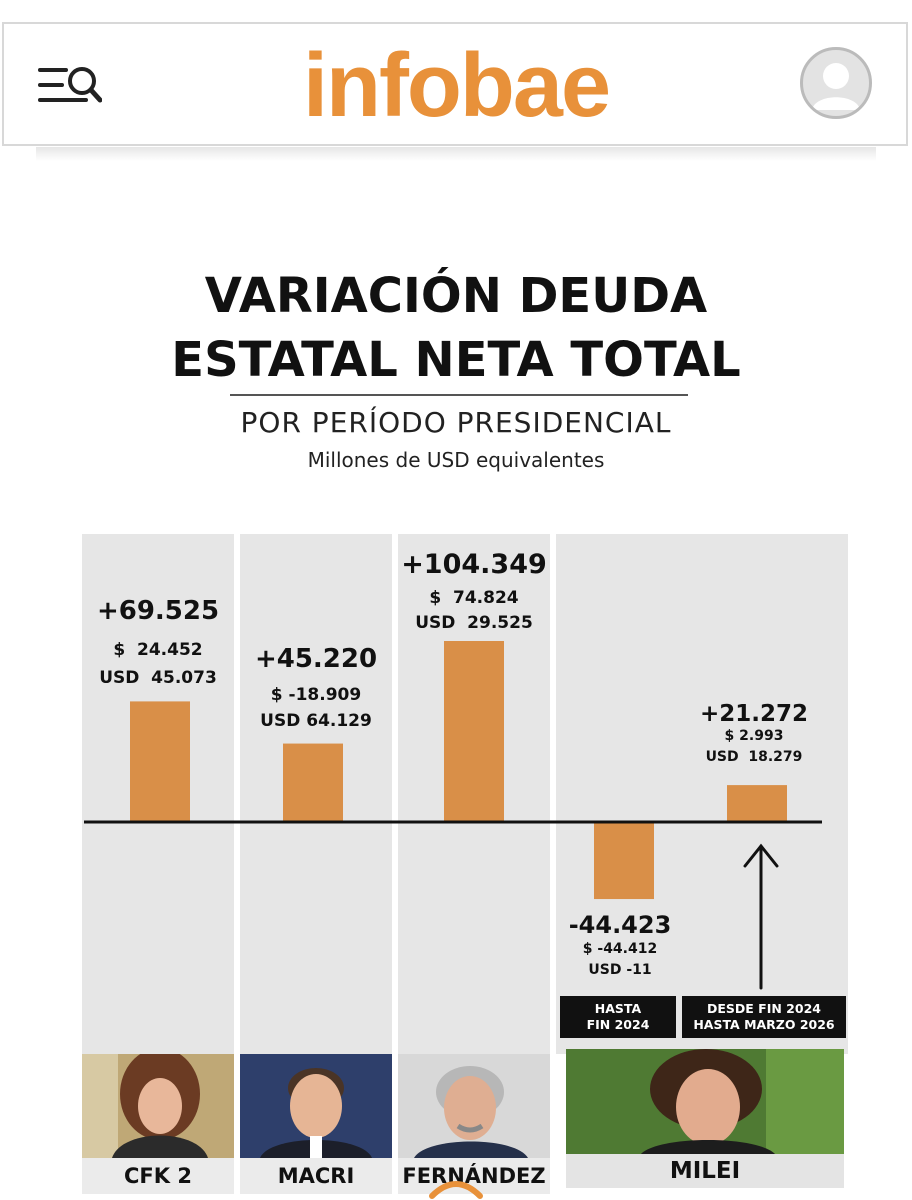 This screenshot has width=912, height=1200. I want to click on bar-label-macri: +45.220, so click(316, 659).